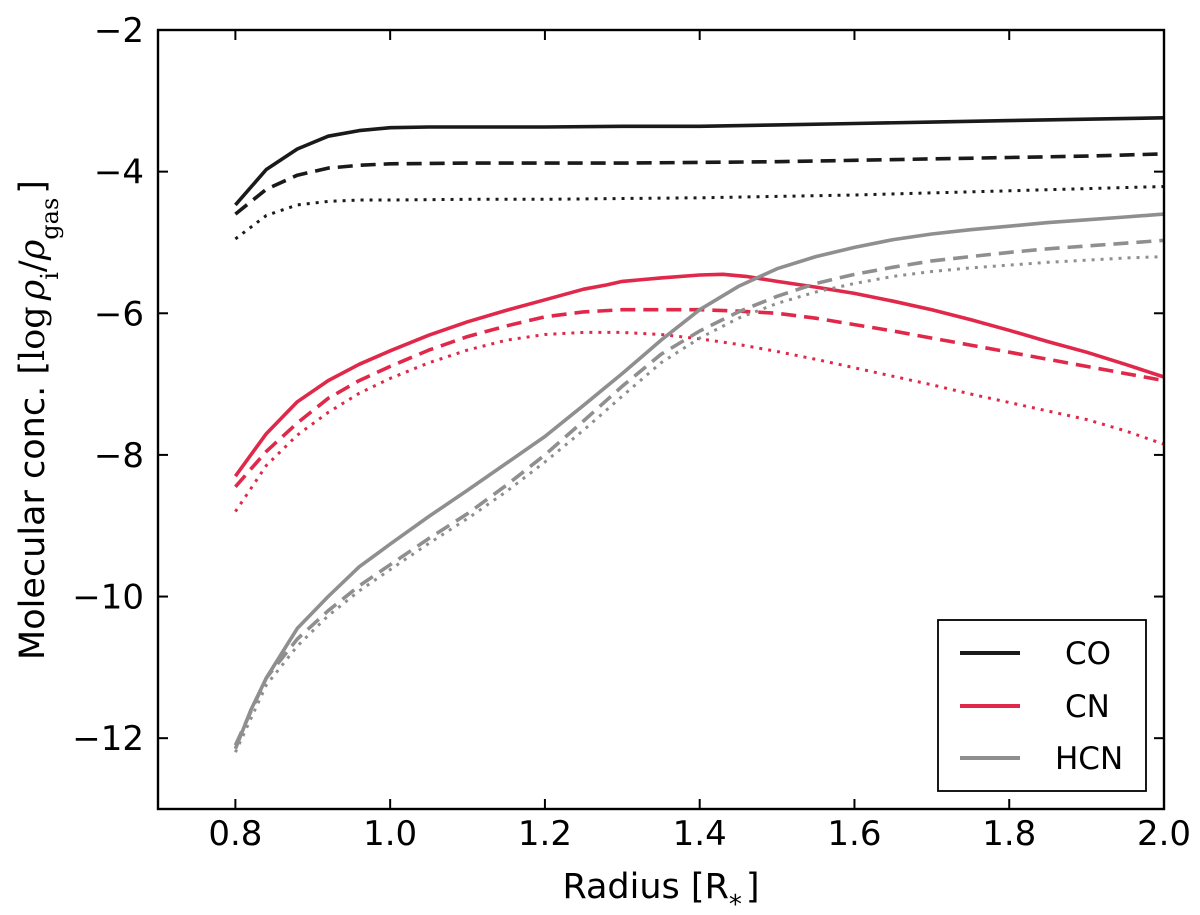 The image size is (1200, 915). I want to click on series-line-co-dotted, so click(699, 213).